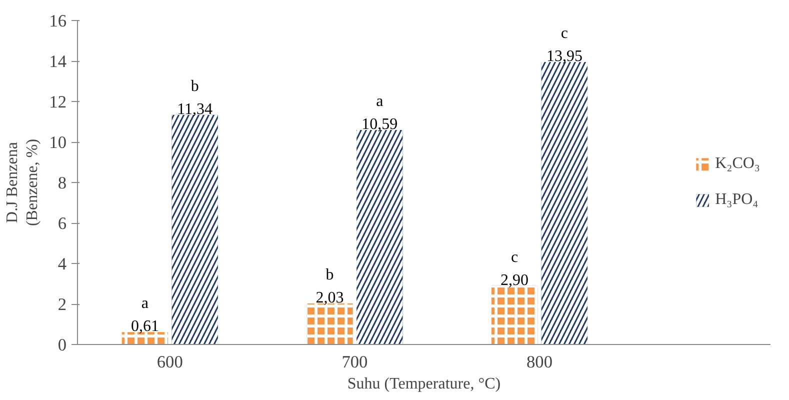  What do you see at coordinates (23, 182) in the screenshot?
I see `y-axis-title: D.J Benzena (Benzene, %)` at bounding box center [23, 182].